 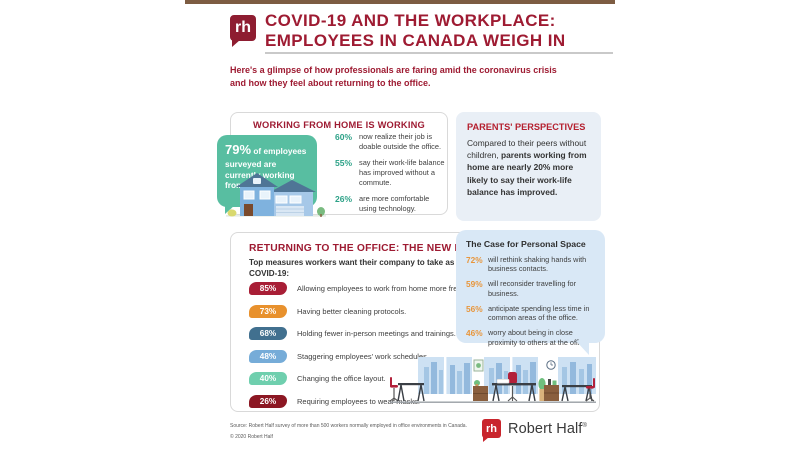 What do you see at coordinates (238, 149) in the screenshot?
I see `wfh-bubble-percent: 79%` at bounding box center [238, 149].